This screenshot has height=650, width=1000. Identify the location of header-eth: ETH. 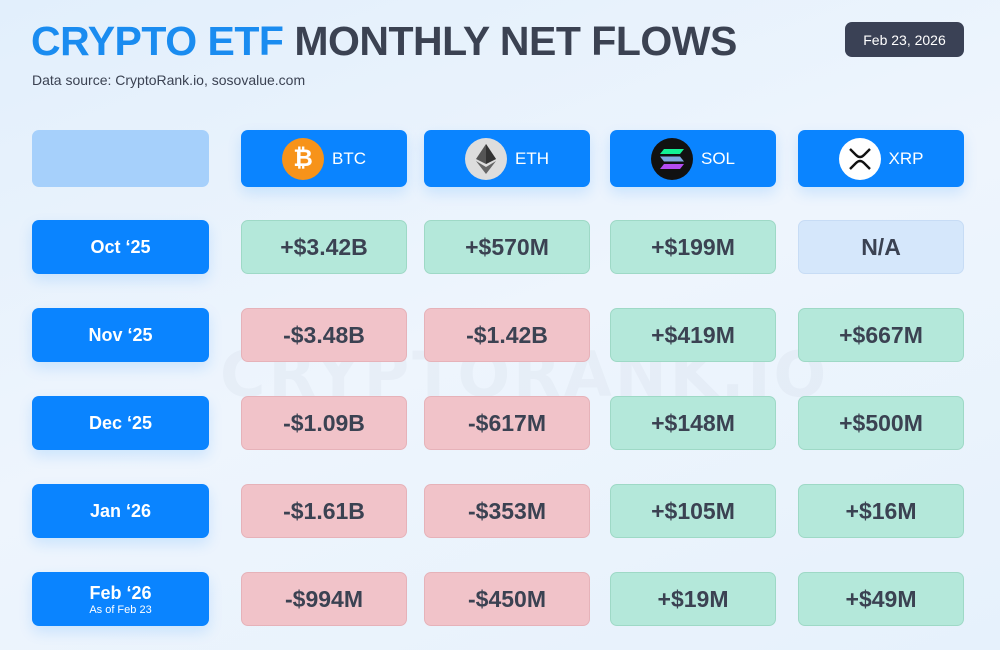
(507, 158).